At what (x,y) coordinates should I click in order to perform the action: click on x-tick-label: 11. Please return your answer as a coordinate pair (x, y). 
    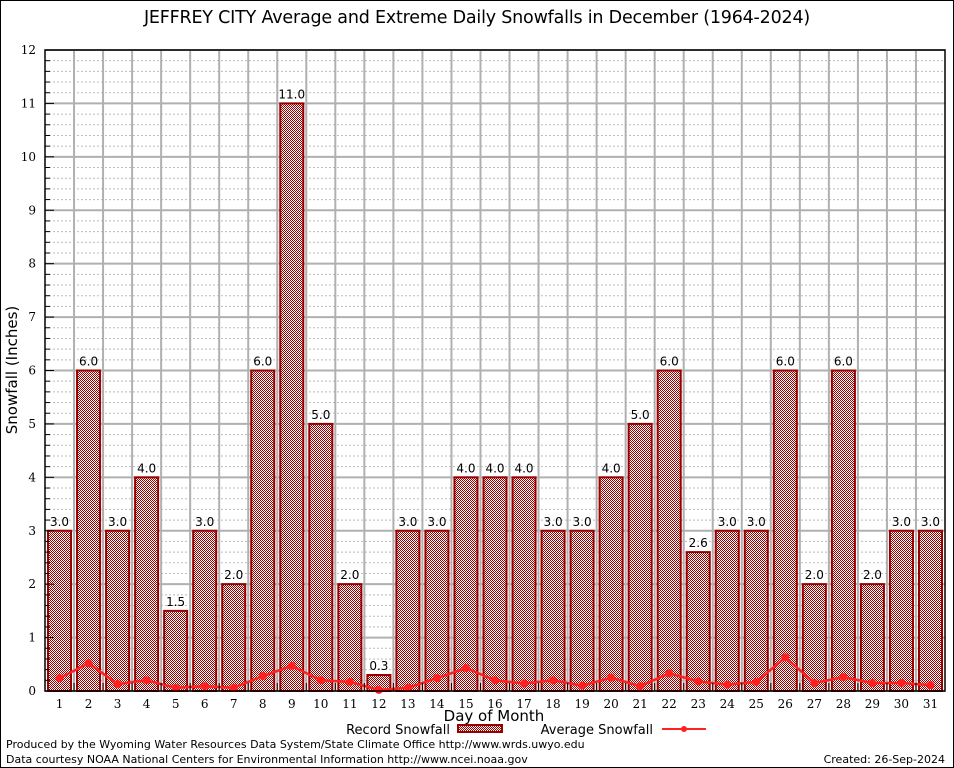
    Looking at the image, I should click on (349, 704).